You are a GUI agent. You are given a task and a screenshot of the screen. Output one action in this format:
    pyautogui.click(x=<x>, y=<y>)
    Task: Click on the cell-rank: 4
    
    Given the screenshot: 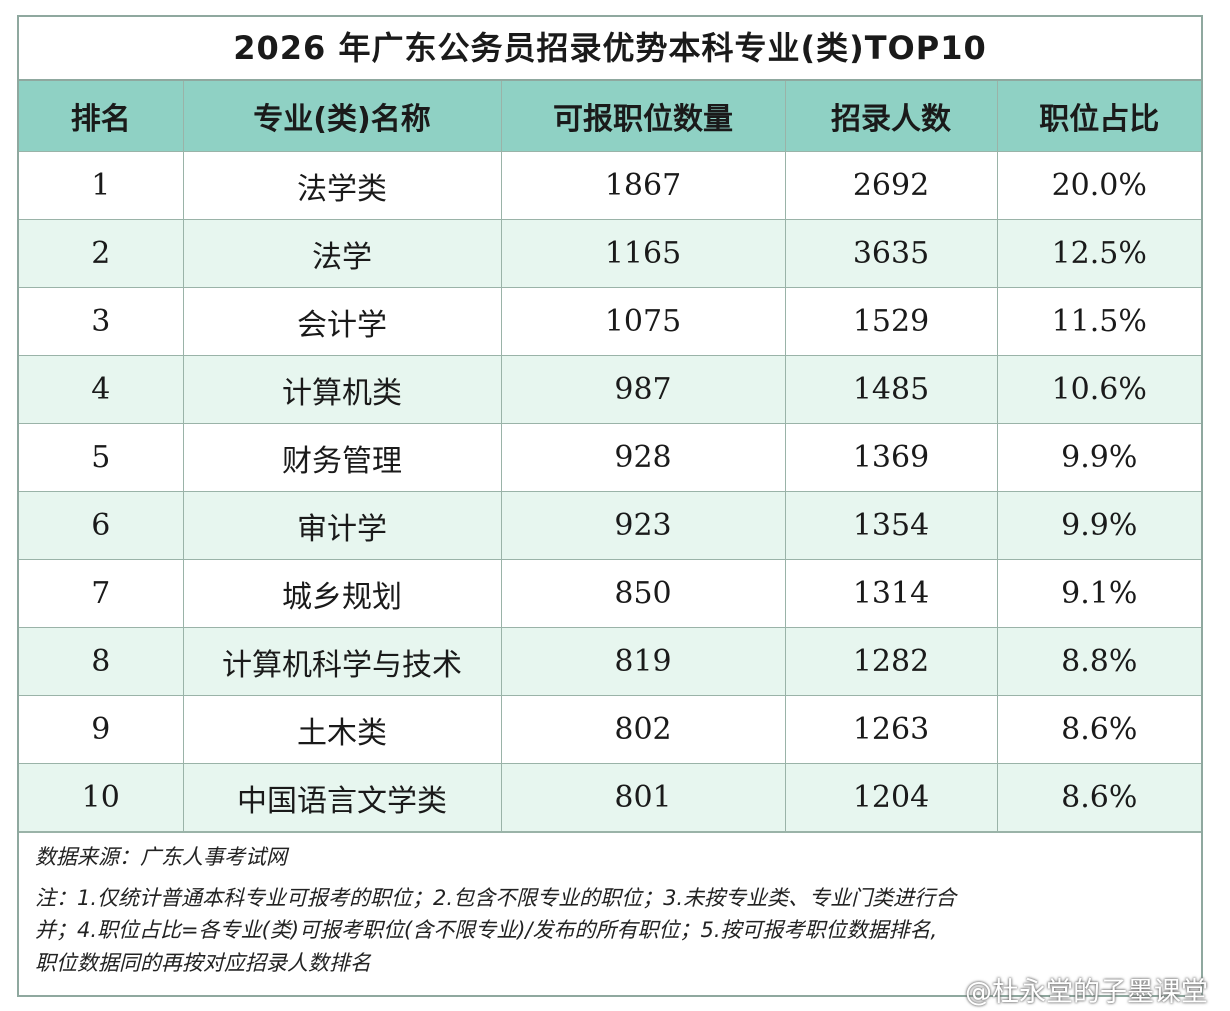 What is the action you would take?
    pyautogui.click(x=101, y=389)
    